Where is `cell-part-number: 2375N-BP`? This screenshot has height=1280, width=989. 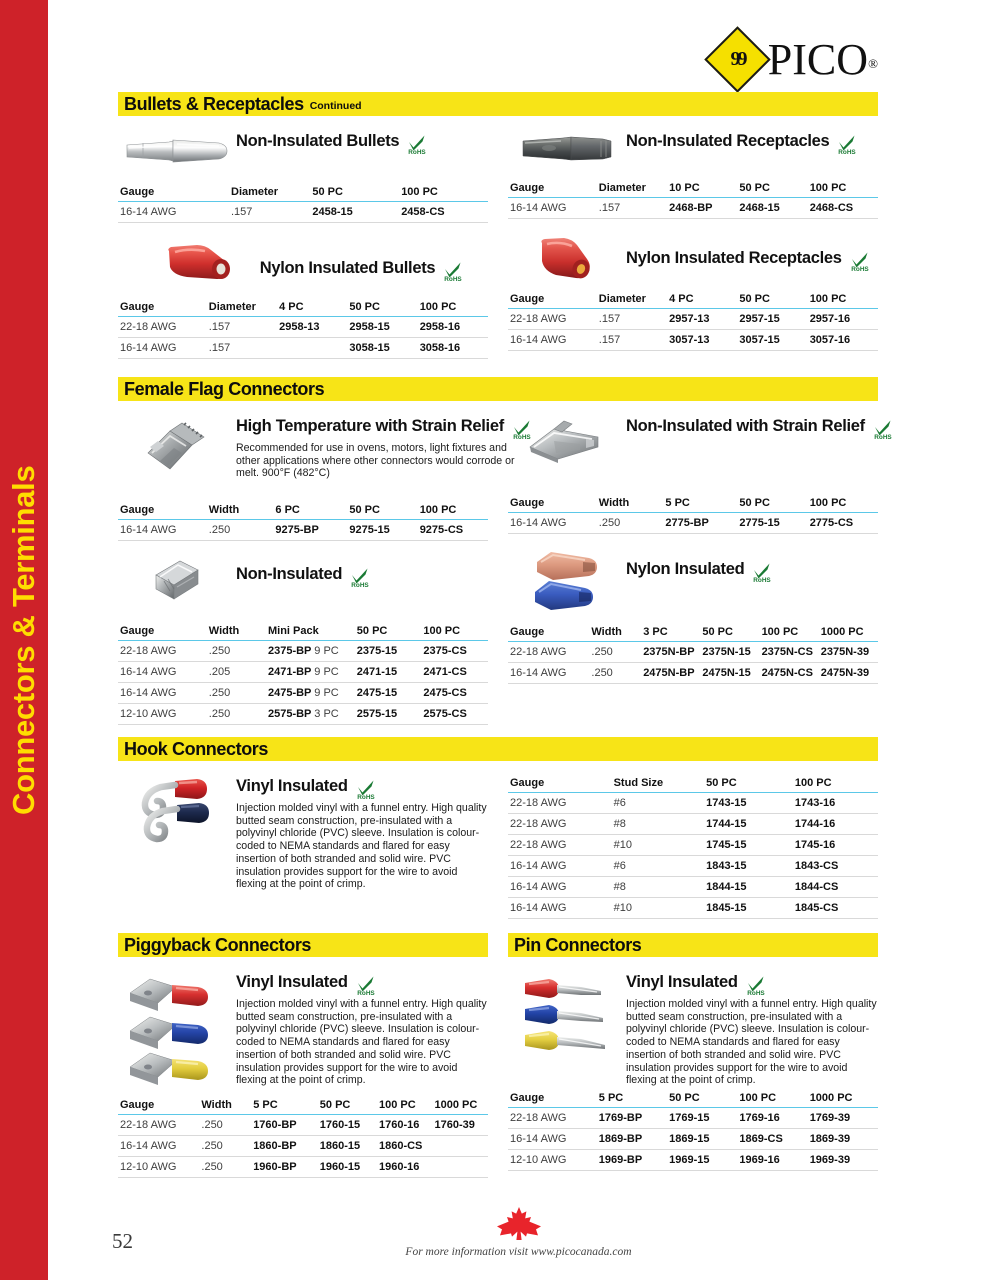 cell-part-number: 2375N-BP is located at coordinates (671, 652).